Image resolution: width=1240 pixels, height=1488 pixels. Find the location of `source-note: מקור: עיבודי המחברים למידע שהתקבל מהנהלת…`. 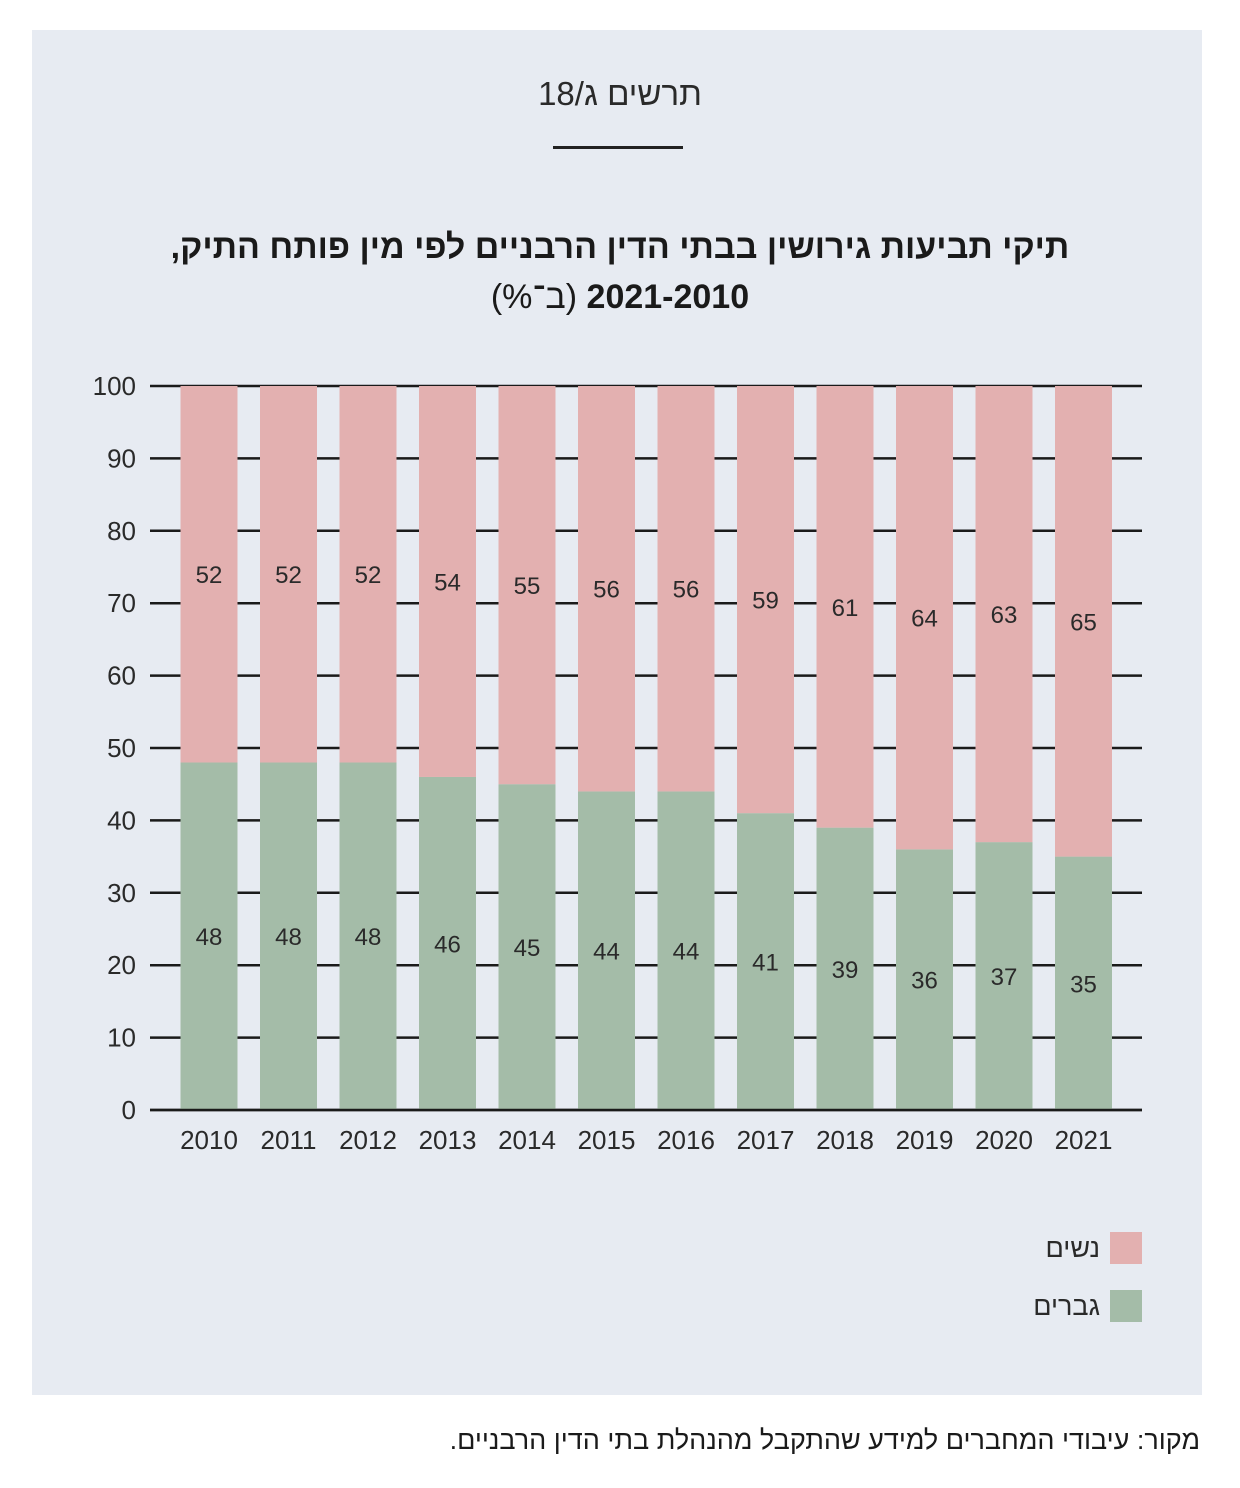

source-note: מקור: עיבודי המחברים למידע שהתקבל מהנהלת… is located at coordinates (825, 1440).